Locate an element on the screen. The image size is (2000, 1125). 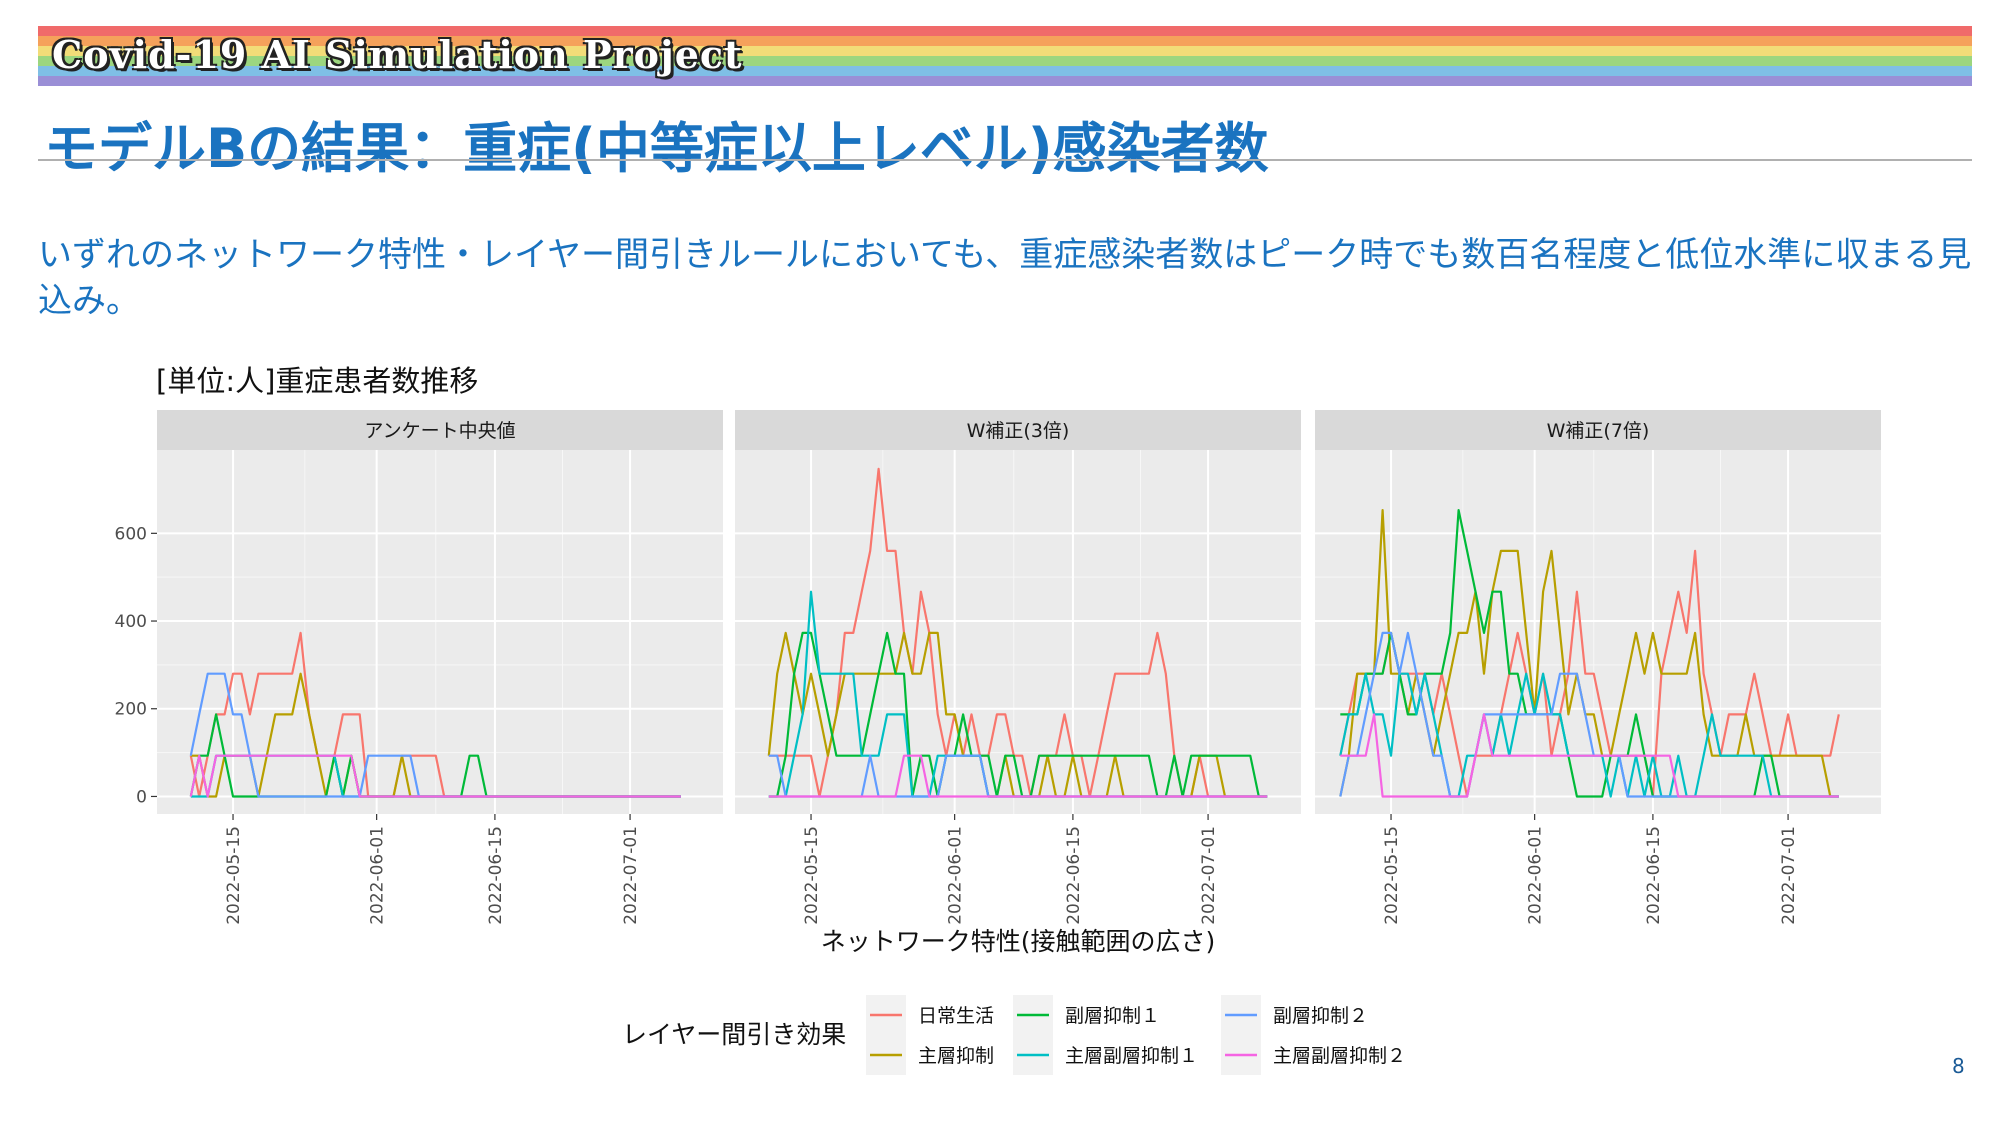
legend-item: 主層抑制 is located at coordinates (930, 1055).